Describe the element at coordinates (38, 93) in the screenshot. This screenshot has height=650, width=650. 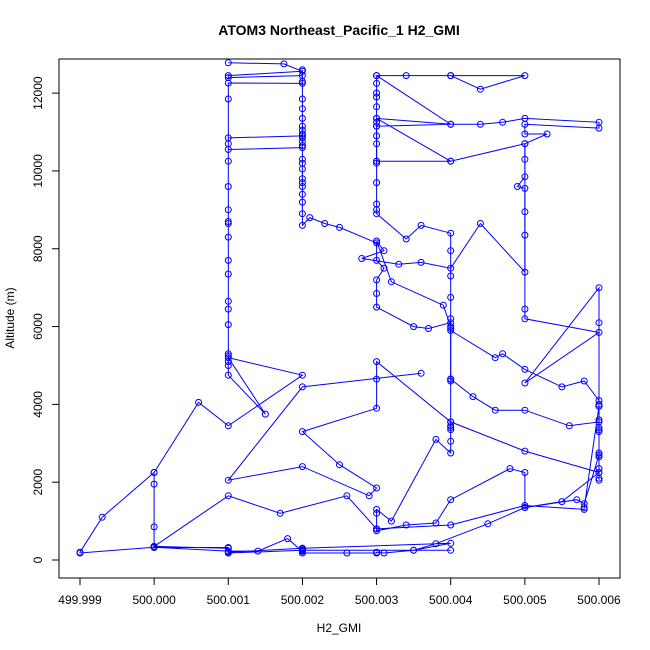
I see `y-tick-label: 12000` at that location.